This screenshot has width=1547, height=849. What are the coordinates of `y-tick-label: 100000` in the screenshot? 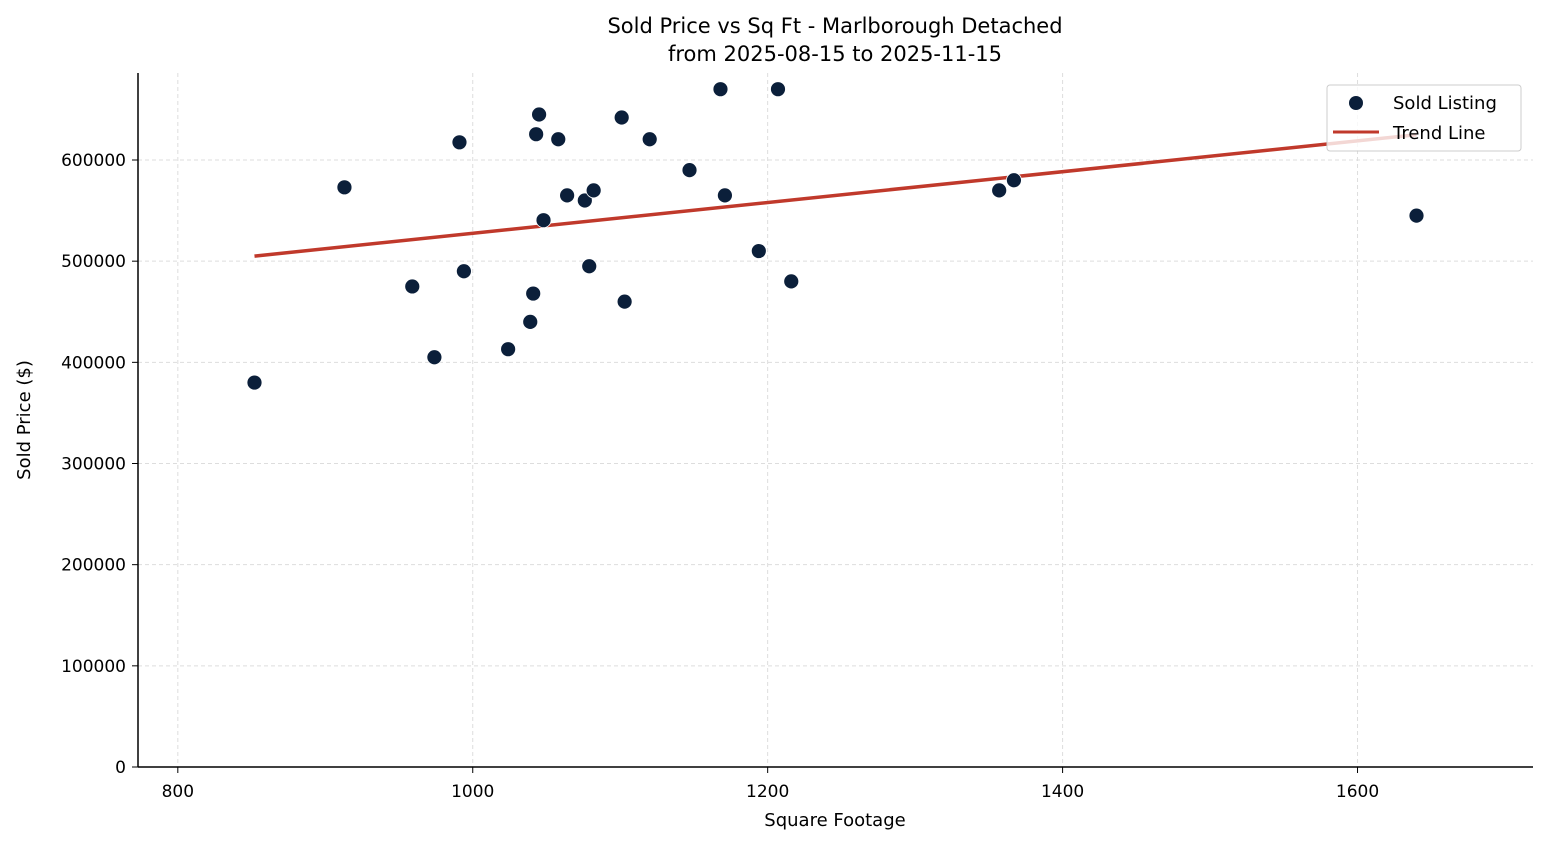 It's located at (93, 667).